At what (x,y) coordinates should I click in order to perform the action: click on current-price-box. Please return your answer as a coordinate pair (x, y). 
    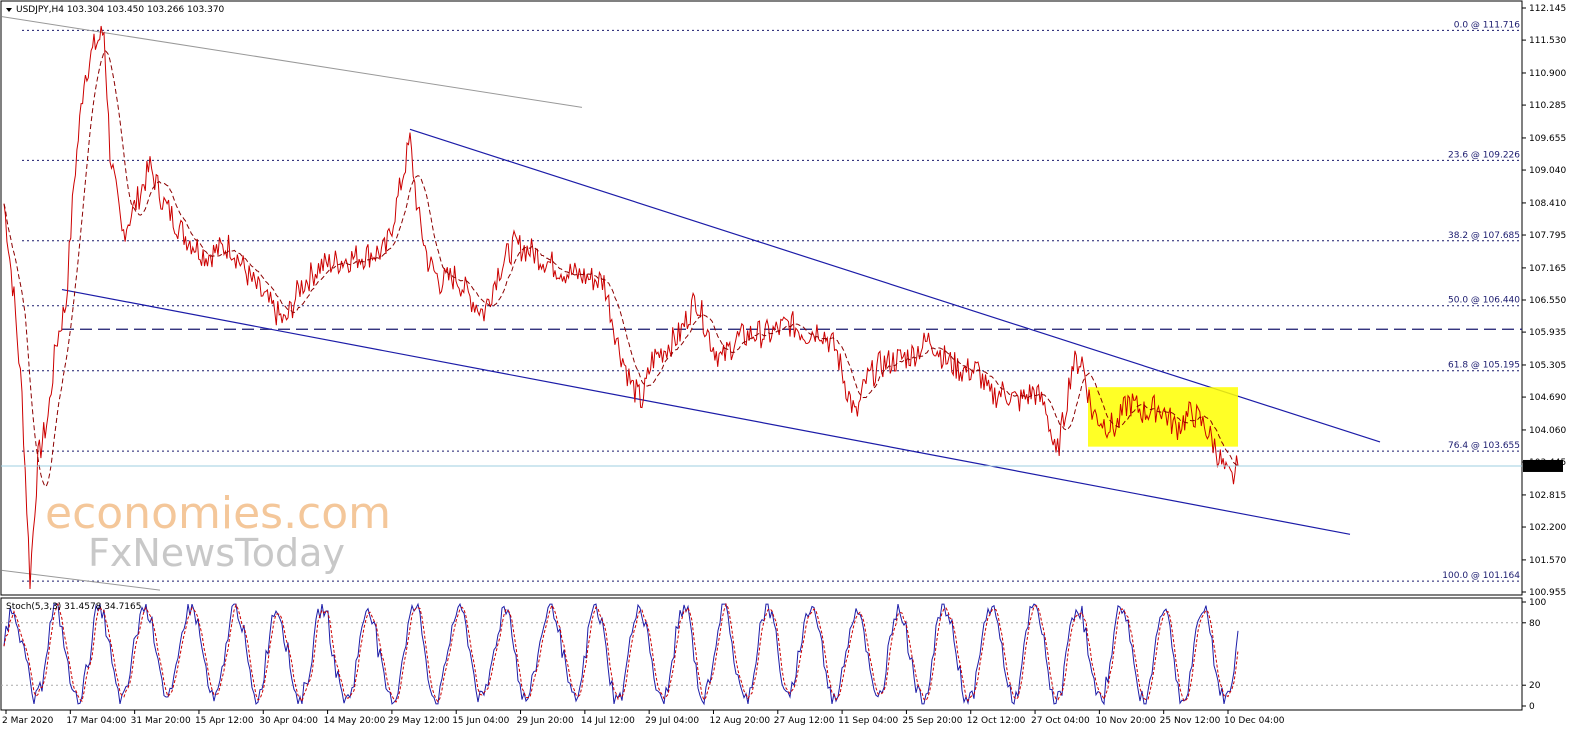
    Looking at the image, I should click on (1543, 465).